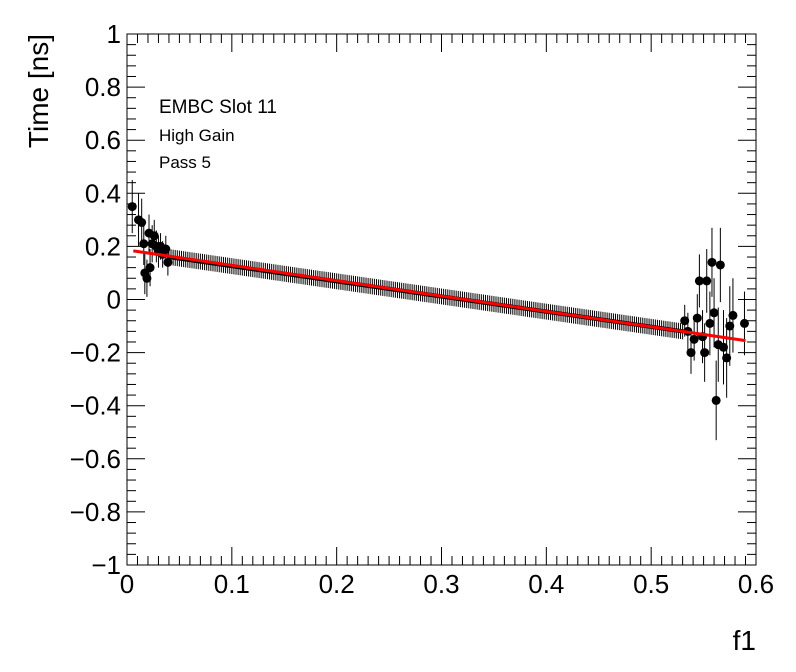 This screenshot has height=672, width=796. I want to click on x-tick-label: 0.2, so click(337, 584).